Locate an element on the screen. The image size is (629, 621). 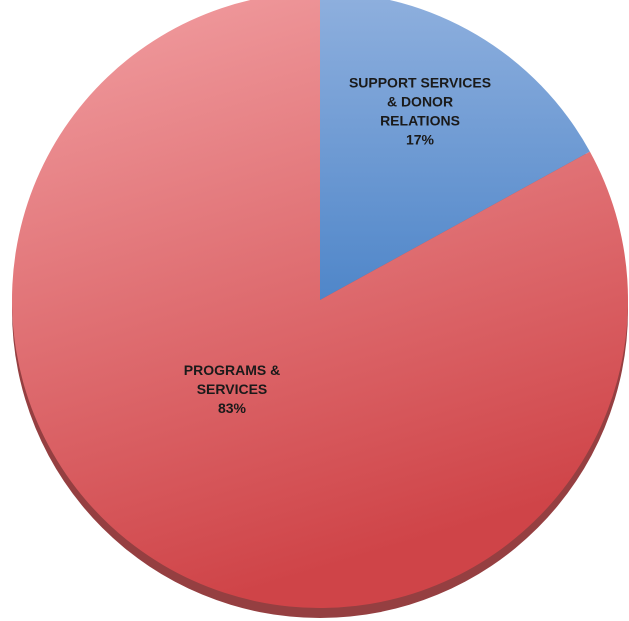
slice-value-label: 83% is located at coordinates (232, 408).